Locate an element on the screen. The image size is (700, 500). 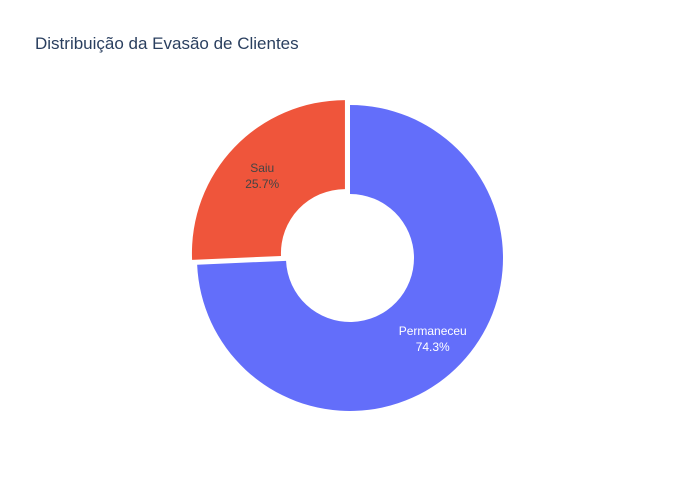
slice-label-name: Permaneceu is located at coordinates (433, 331).